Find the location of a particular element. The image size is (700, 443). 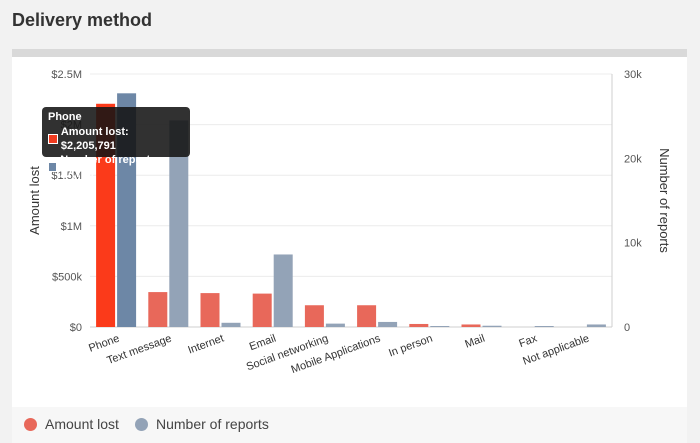

legend-item-amount-lost: Amount lost is located at coordinates (71, 424).